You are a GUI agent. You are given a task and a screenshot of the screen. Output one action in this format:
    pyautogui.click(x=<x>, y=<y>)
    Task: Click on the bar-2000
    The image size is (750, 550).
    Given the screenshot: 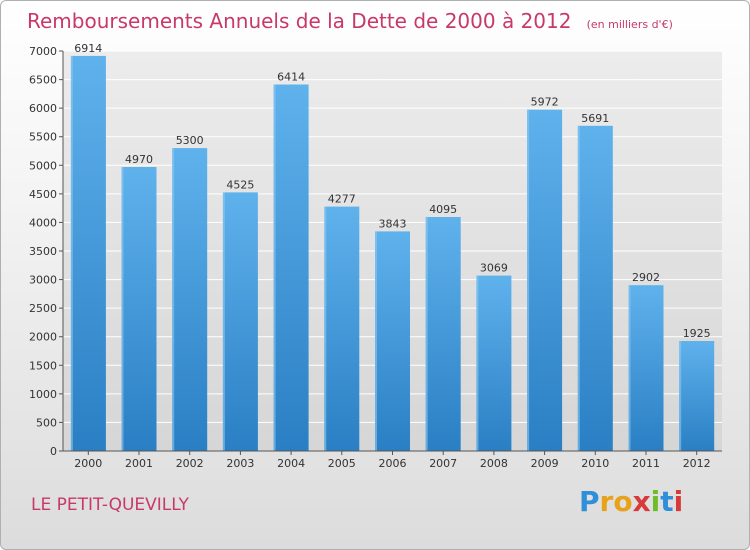 What is the action you would take?
    pyautogui.click(x=88, y=253)
    